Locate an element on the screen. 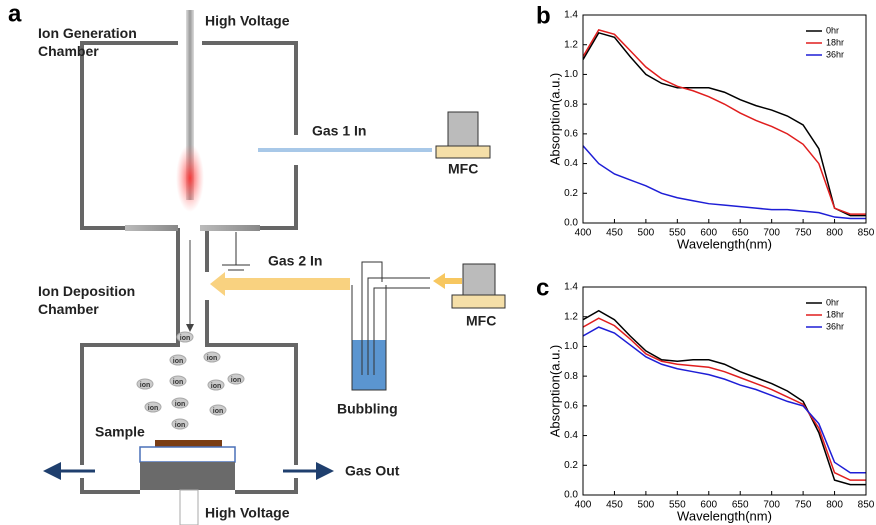  y-tick-label: 0.0 is located at coordinates (571, 495).